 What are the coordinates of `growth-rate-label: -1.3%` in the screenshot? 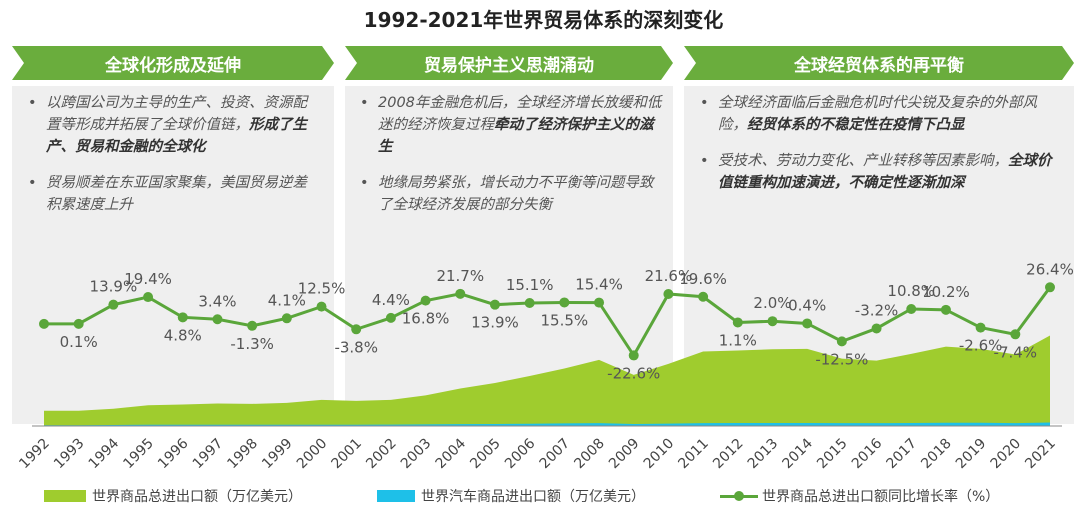 It's located at (252, 344).